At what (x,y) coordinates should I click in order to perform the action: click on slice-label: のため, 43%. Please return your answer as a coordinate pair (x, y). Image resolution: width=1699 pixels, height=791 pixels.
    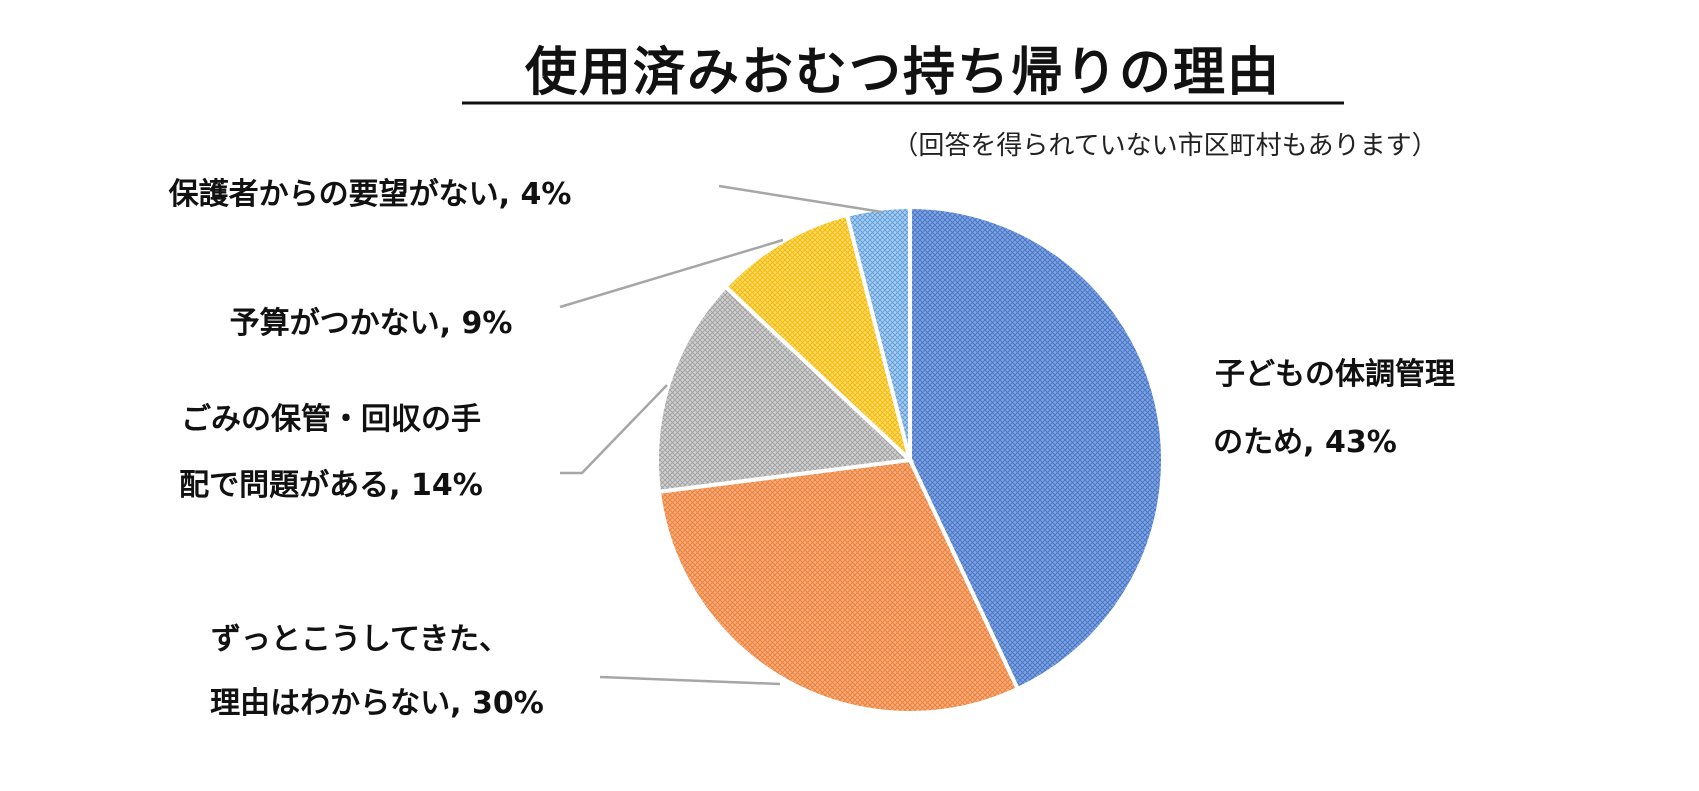
    Looking at the image, I should click on (1305, 442).